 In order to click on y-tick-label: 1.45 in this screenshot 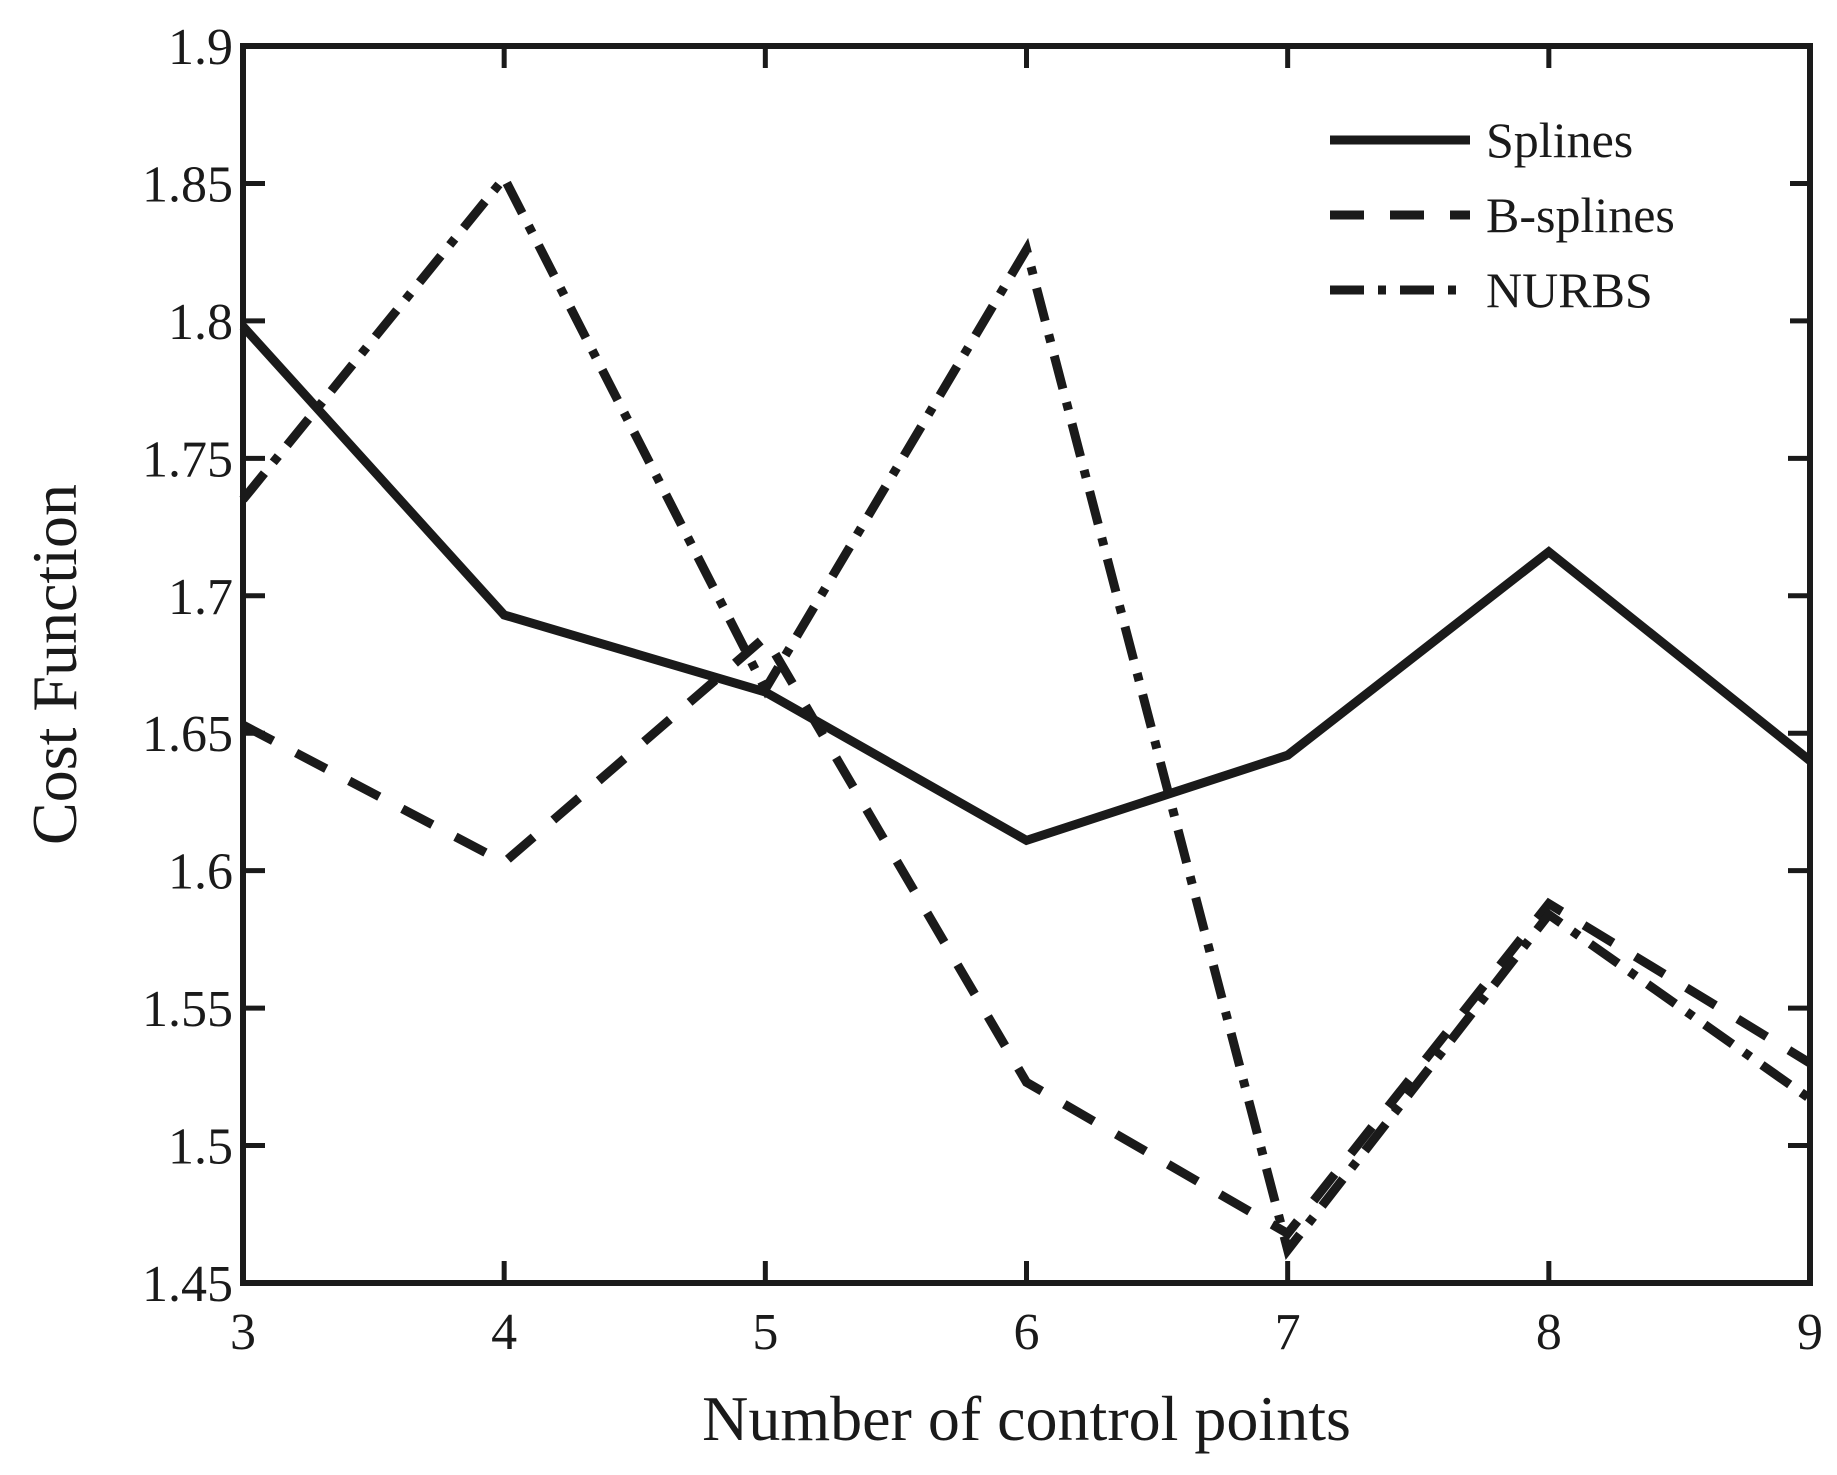, I will do `click(187, 1284)`.